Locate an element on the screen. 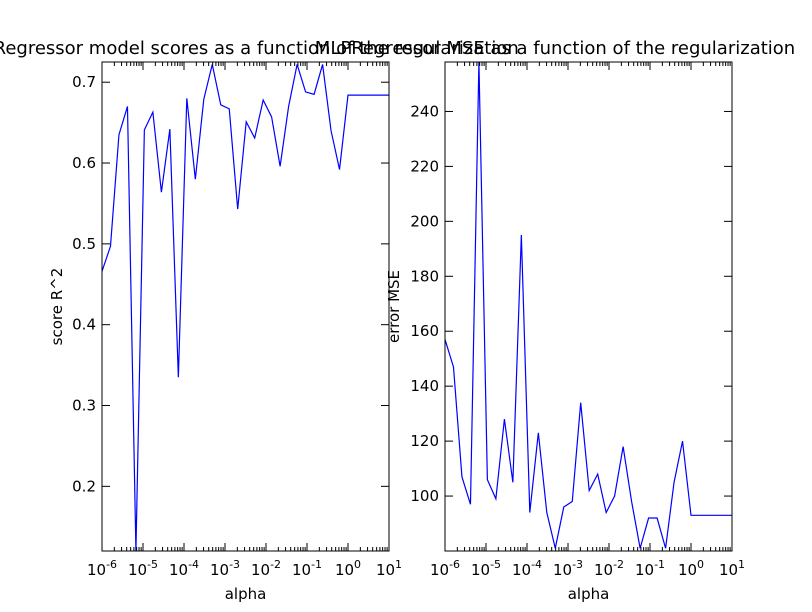 This screenshot has height=612, width=812. y-tick-label: 100 is located at coordinates (424, 496).